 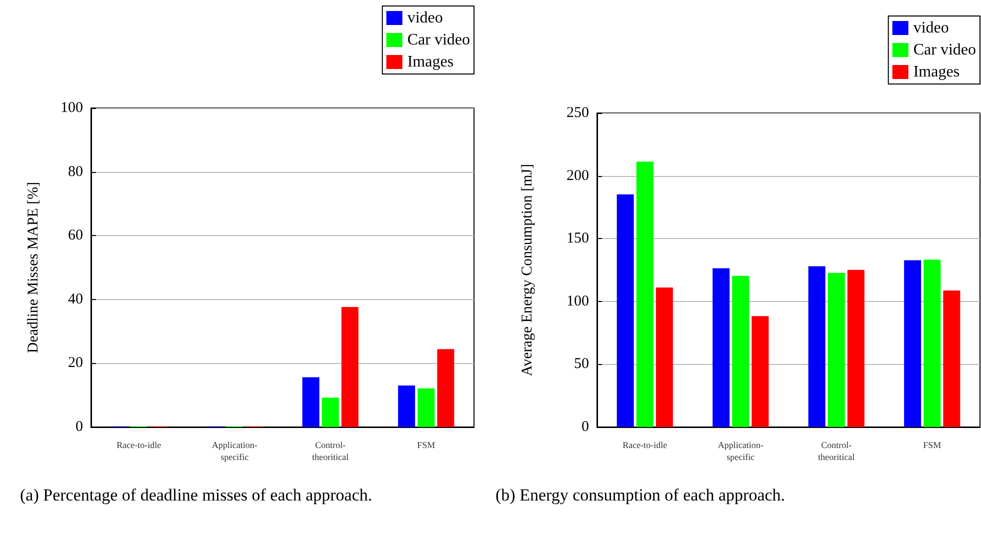 What do you see at coordinates (641, 495) in the screenshot?
I see `text: (b) Energy consumption of each approach.` at bounding box center [641, 495].